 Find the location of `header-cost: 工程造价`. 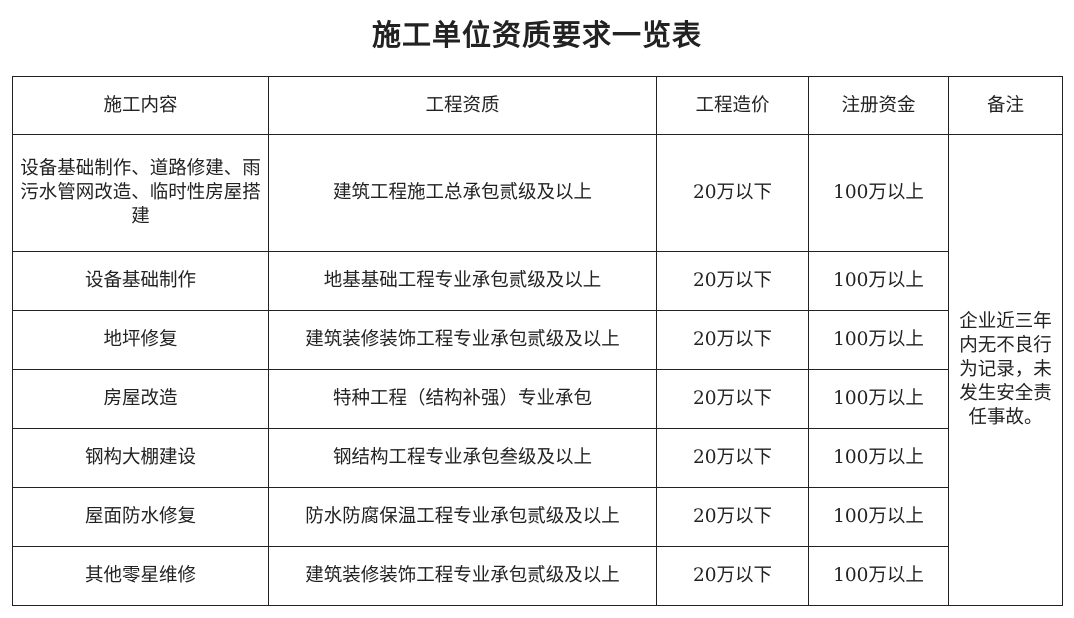

header-cost: 工程造价 is located at coordinates (732, 105).